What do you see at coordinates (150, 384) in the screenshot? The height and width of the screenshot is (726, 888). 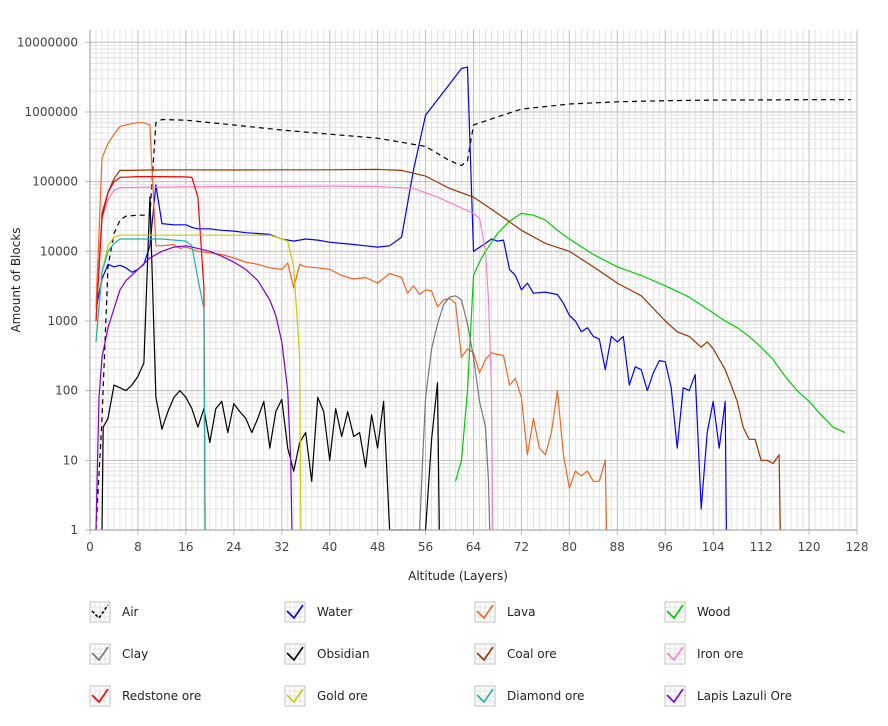 I see `series-line-diamond-ore` at bounding box center [150, 384].